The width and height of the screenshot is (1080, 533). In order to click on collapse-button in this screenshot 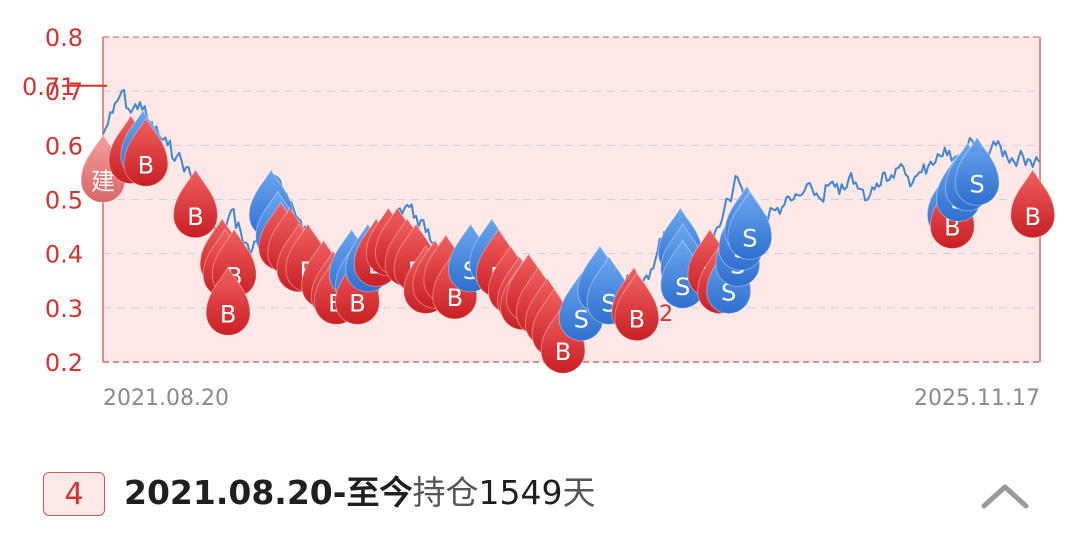, I will do `click(1005, 495)`.